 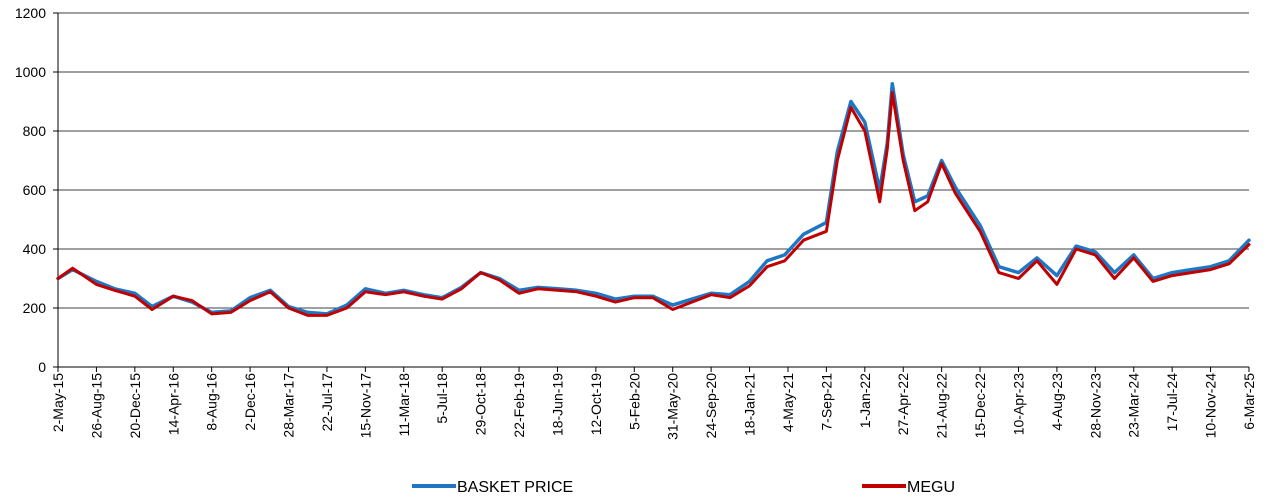 What do you see at coordinates (750, 404) in the screenshot?
I see `x-tick-label: 18-Jan-21` at bounding box center [750, 404].